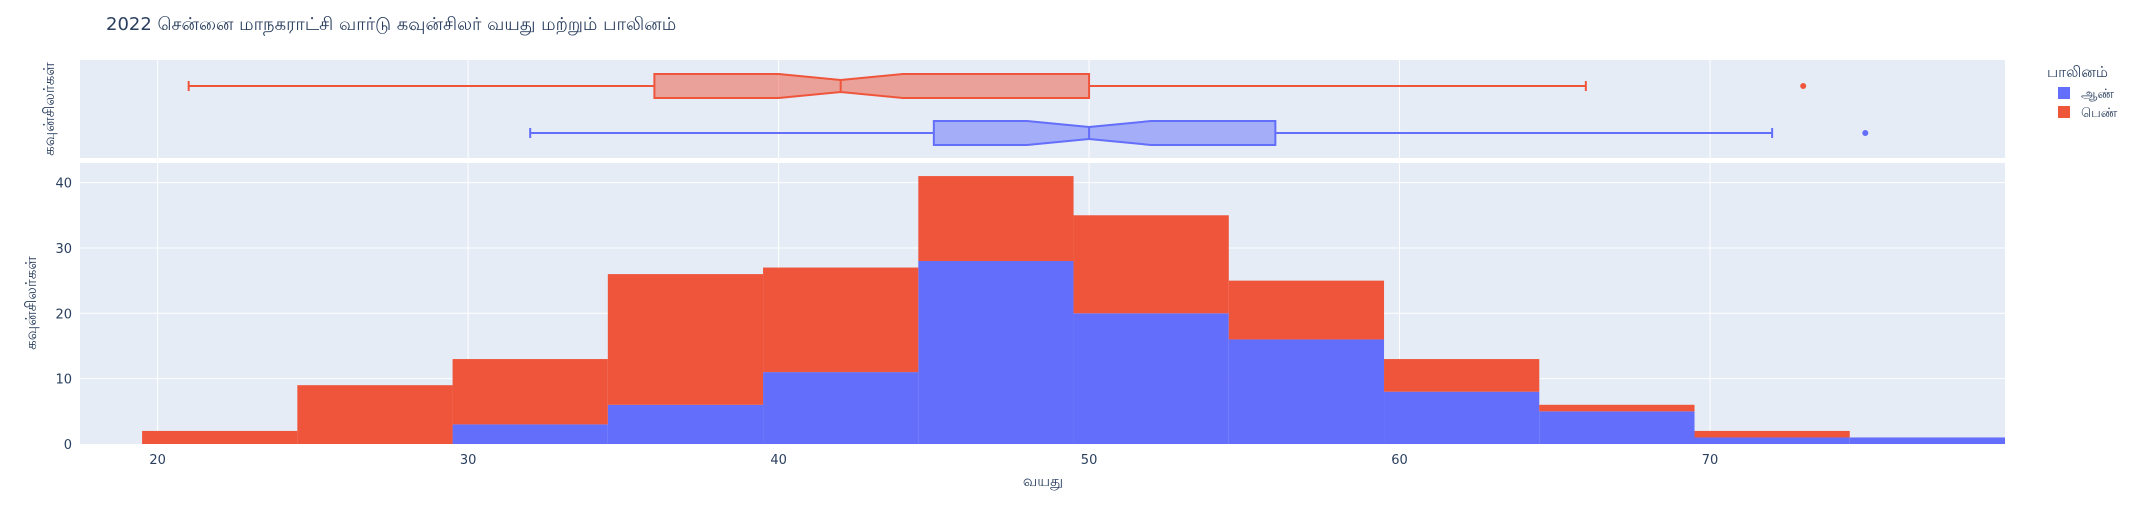 This screenshot has height=525, width=2141. Describe the element at coordinates (63, 249) in the screenshot. I see `y-tick-label: 30` at that location.